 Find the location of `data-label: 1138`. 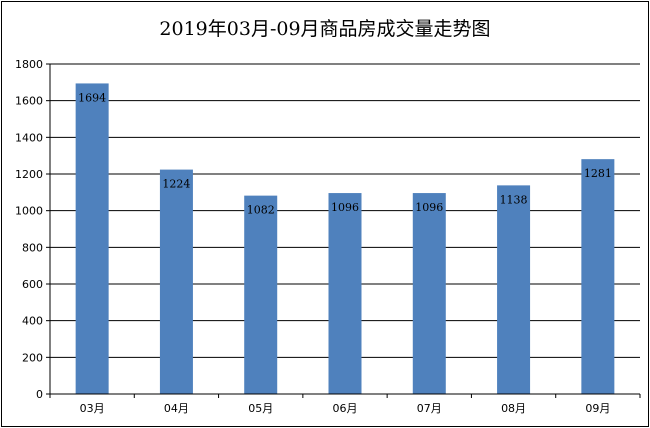

data-label: 1138 is located at coordinates (514, 199).